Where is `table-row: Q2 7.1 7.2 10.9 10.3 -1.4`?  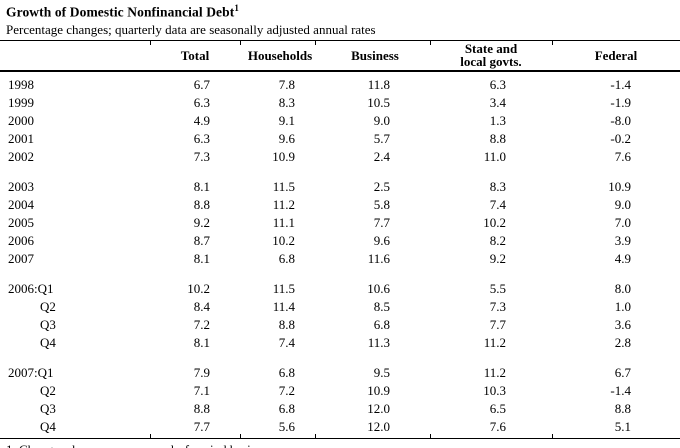
table-row: Q2 7.1 7.2 10.9 10.3 -1.4 is located at coordinates (340, 391).